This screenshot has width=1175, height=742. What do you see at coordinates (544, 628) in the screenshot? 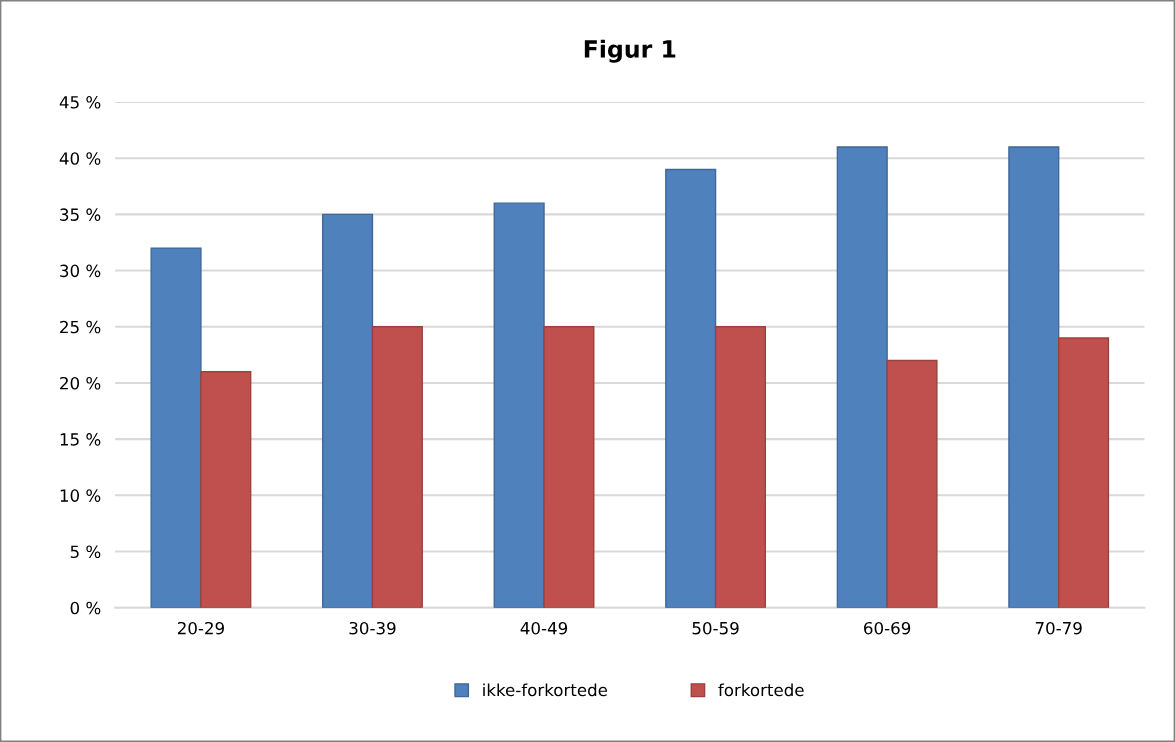
I see `x-tick-label: 40-49` at bounding box center [544, 628].